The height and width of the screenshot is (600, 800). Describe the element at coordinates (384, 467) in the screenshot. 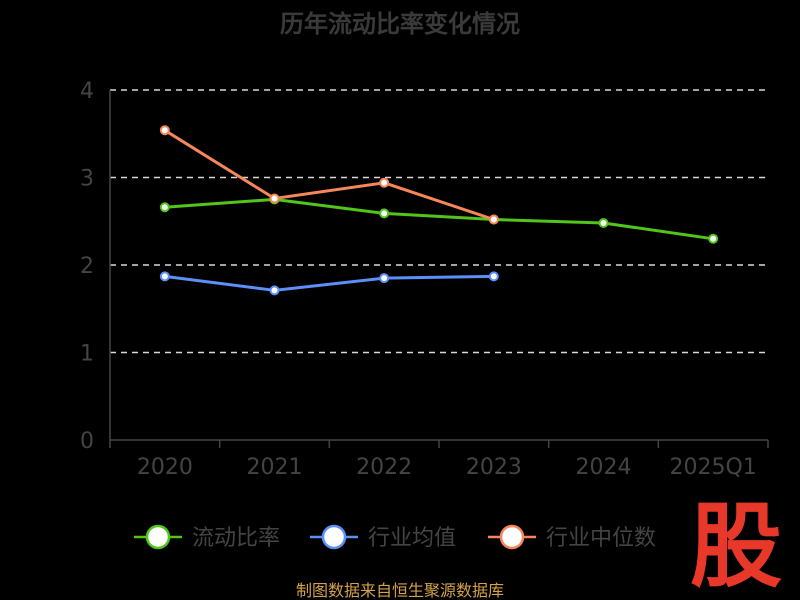

I see `x-tick-label: 2022` at that location.